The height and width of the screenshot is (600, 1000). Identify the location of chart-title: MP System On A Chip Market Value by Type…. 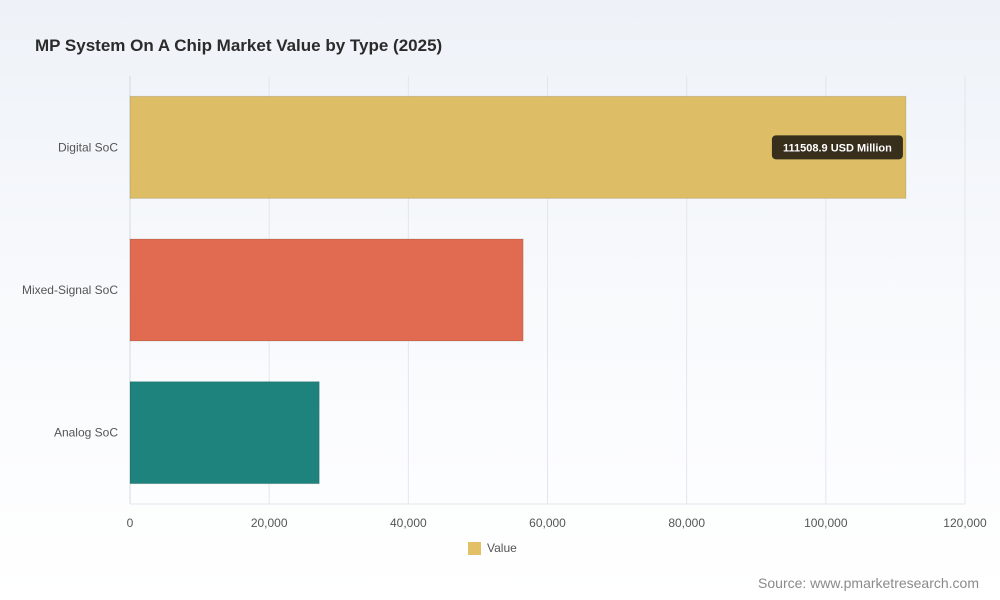
(239, 45).